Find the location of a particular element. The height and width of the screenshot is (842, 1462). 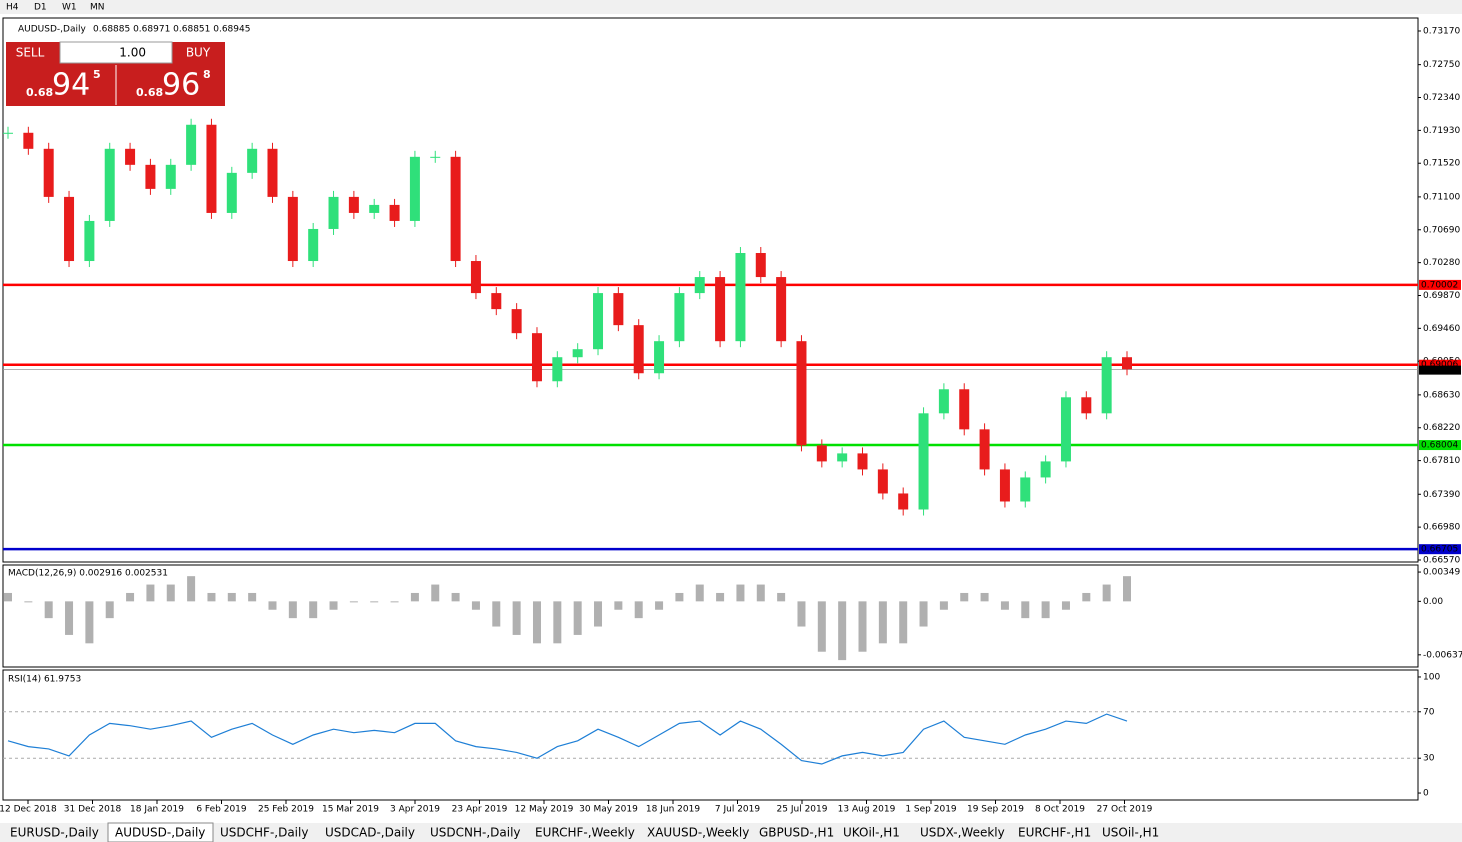

sell-fraction: 5 is located at coordinates (97, 74).